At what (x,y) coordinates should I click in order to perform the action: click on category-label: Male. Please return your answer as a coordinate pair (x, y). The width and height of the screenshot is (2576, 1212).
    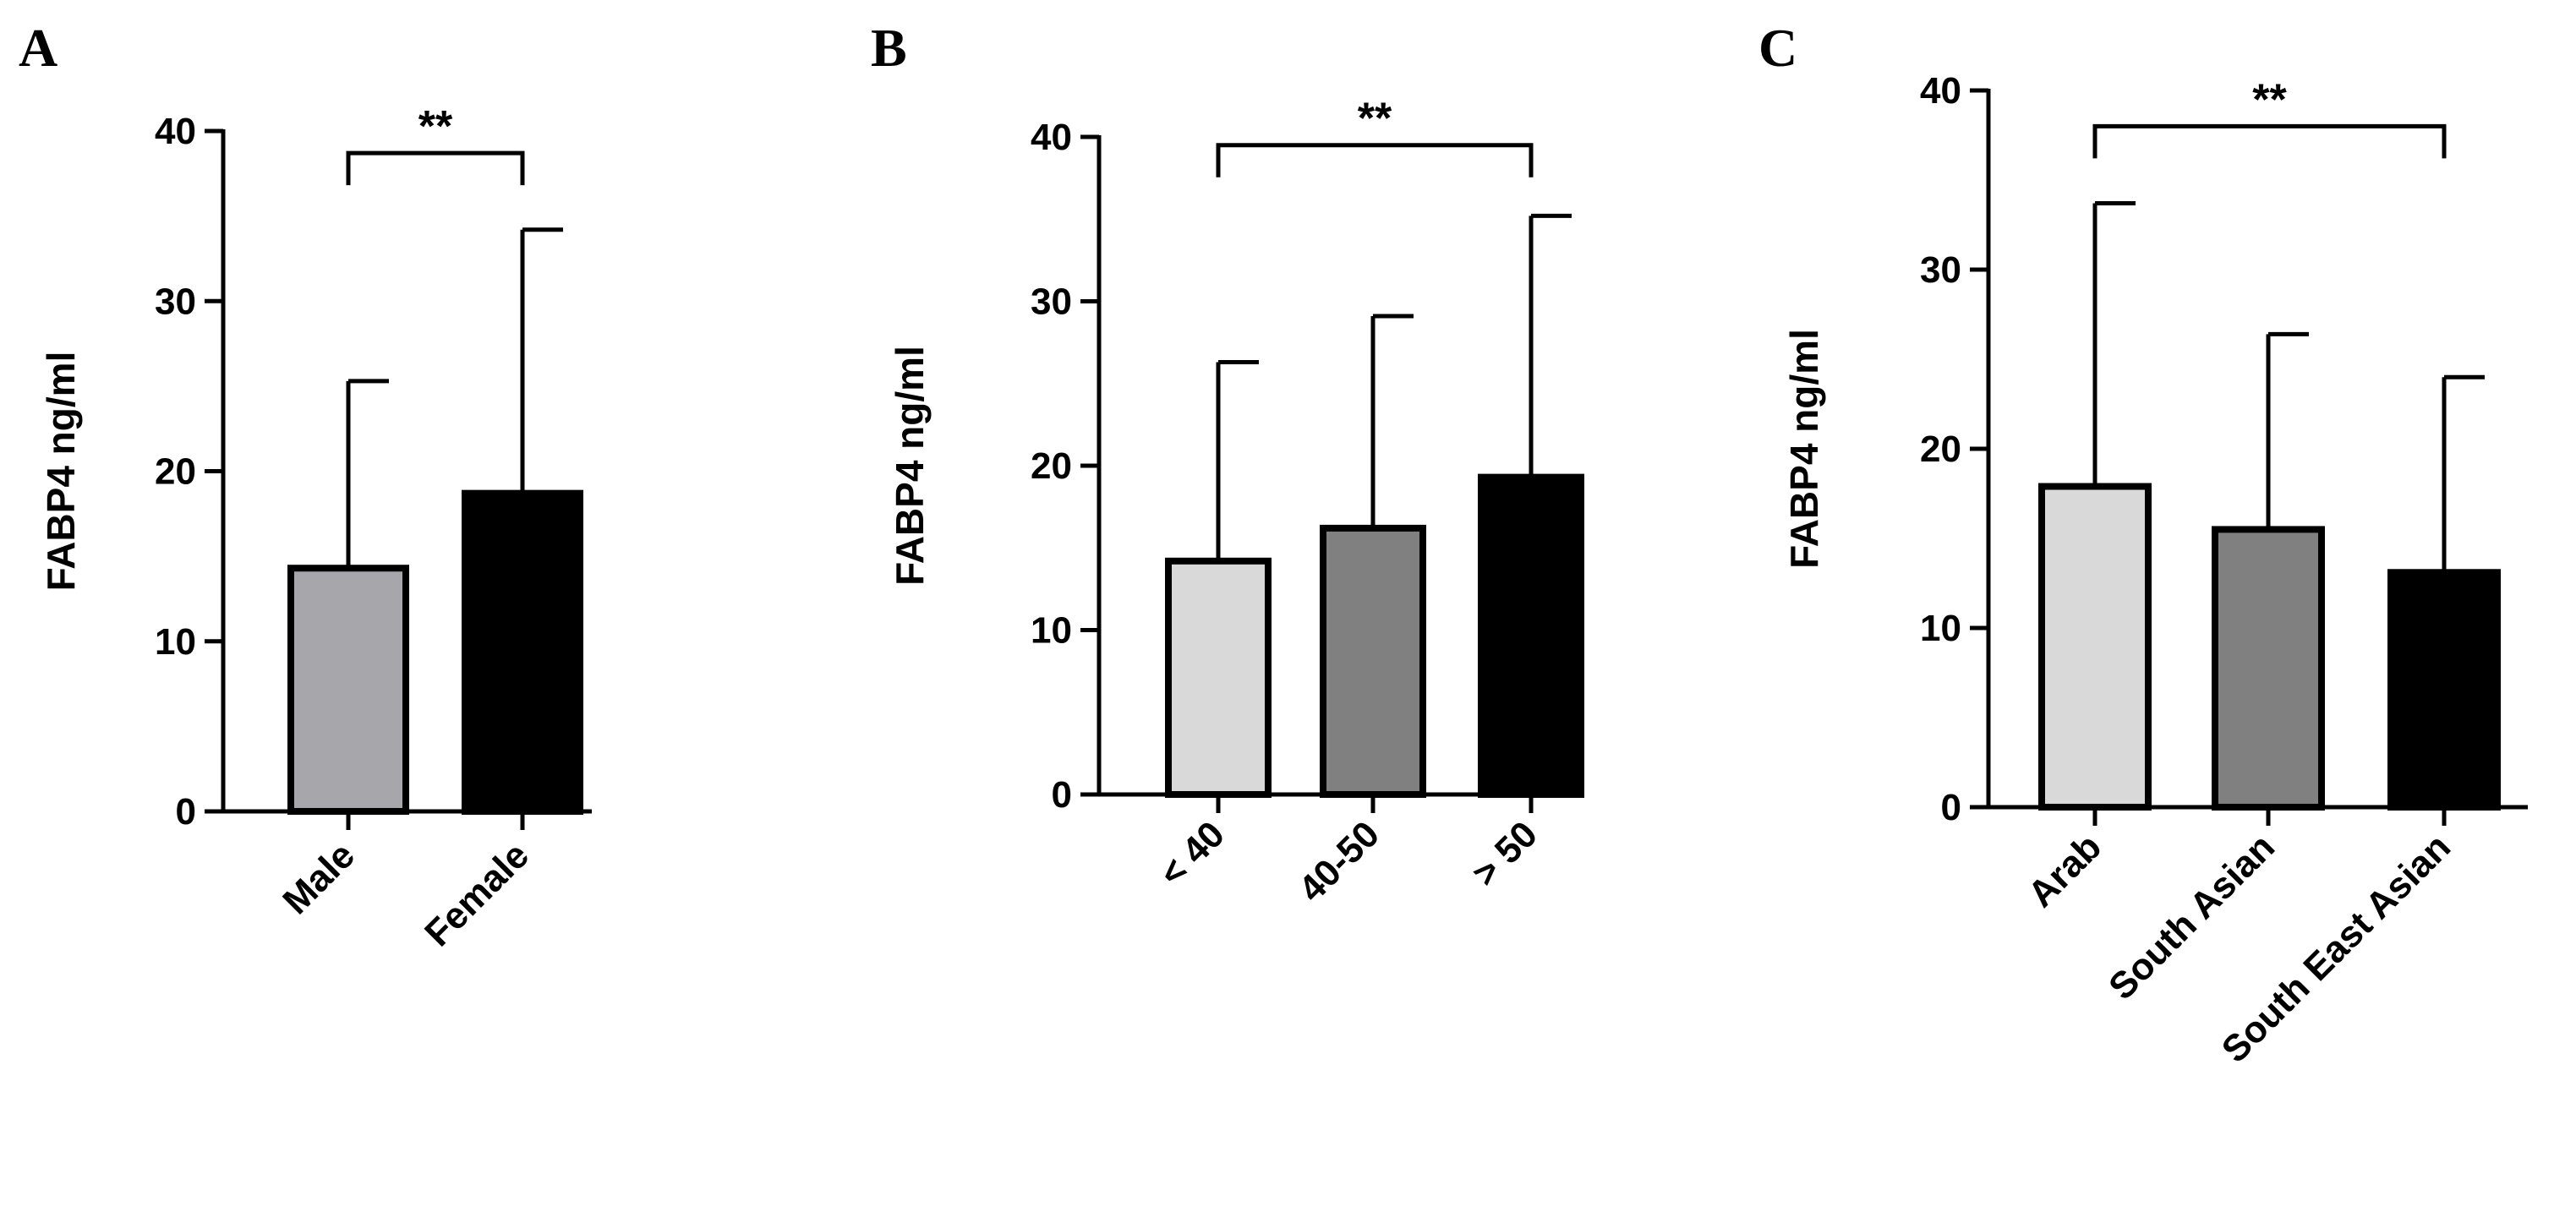
    Looking at the image, I should click on (319, 878).